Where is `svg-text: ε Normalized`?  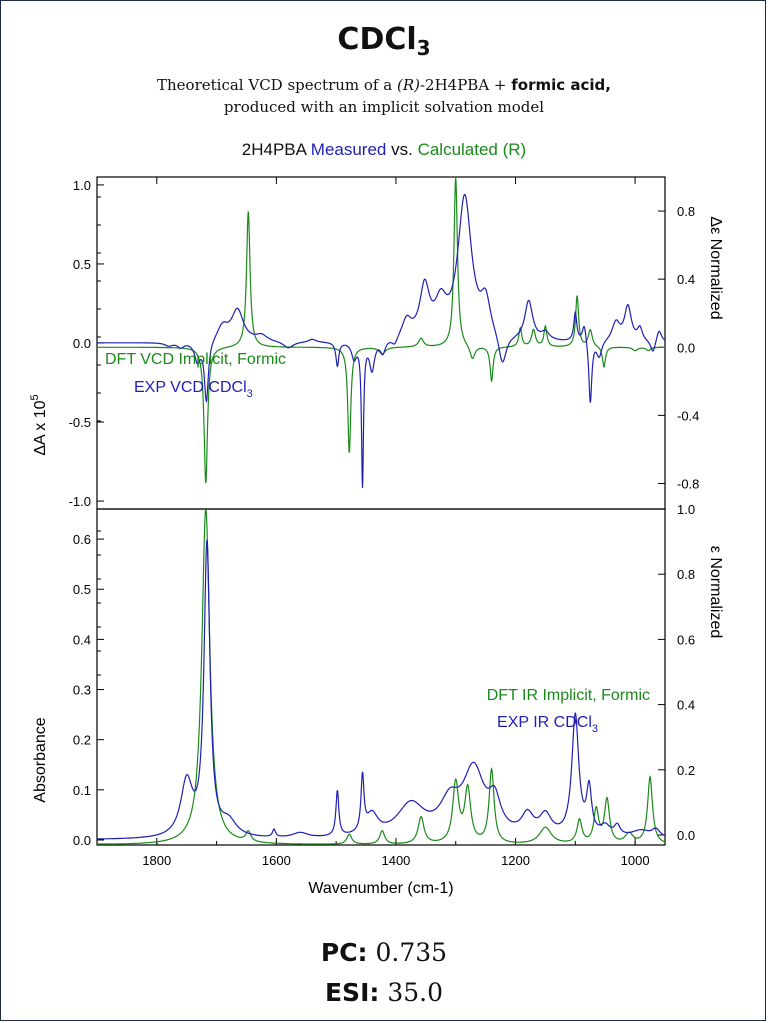
svg-text: ε Normalized is located at coordinates (715, 592).